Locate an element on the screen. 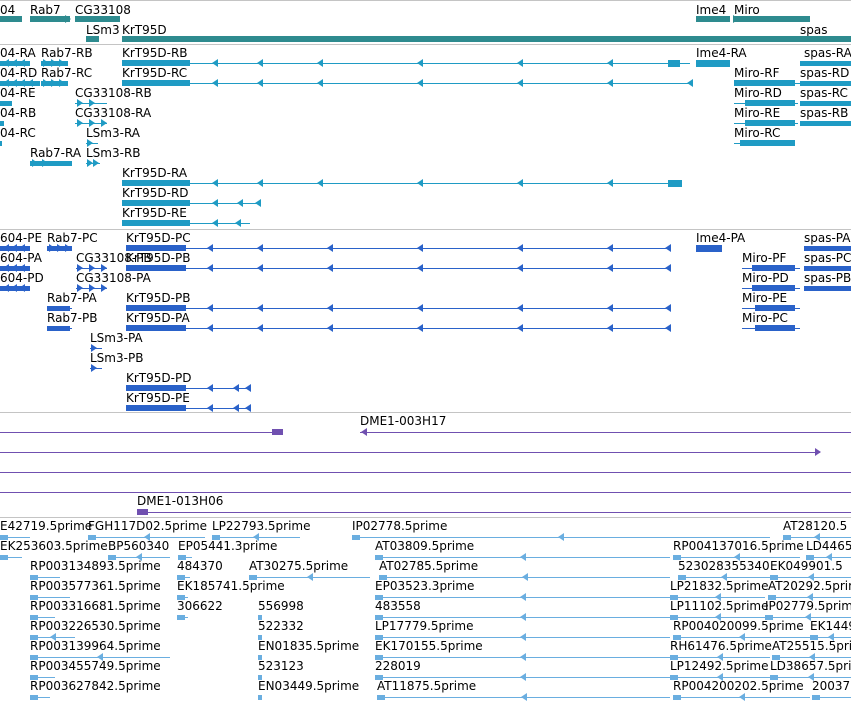  transcript-feature-label: 04-RE is located at coordinates (18, 93).